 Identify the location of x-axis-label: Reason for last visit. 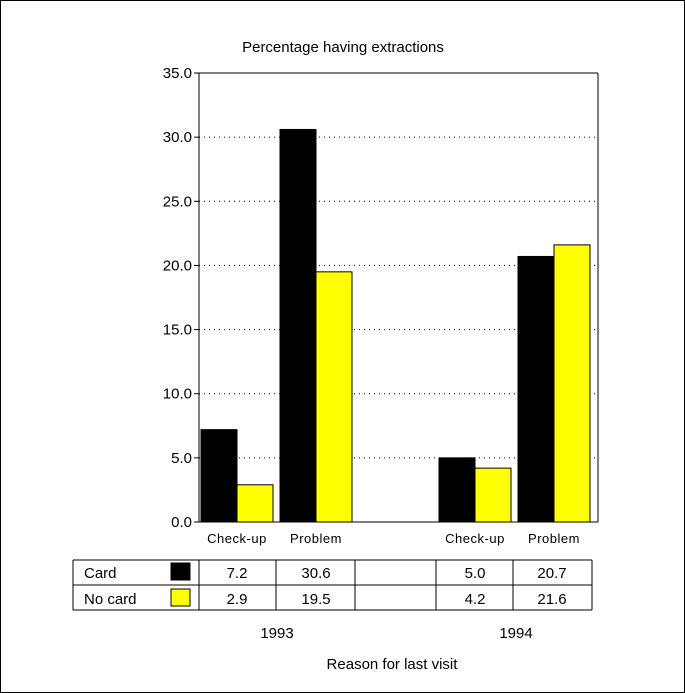
(393, 664).